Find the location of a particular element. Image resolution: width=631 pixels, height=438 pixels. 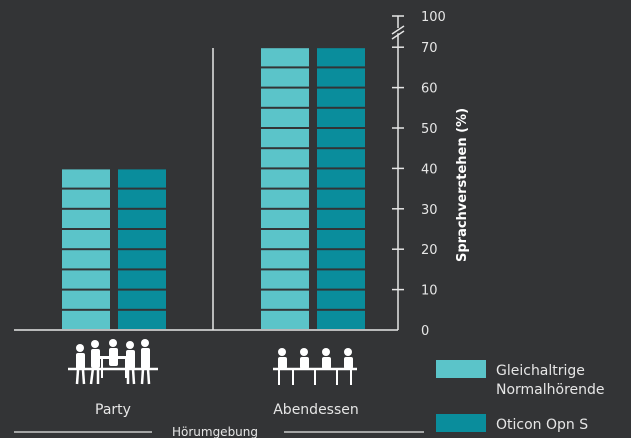

legend-label-normal-line1: Gleichaltrige is located at coordinates (540, 371).